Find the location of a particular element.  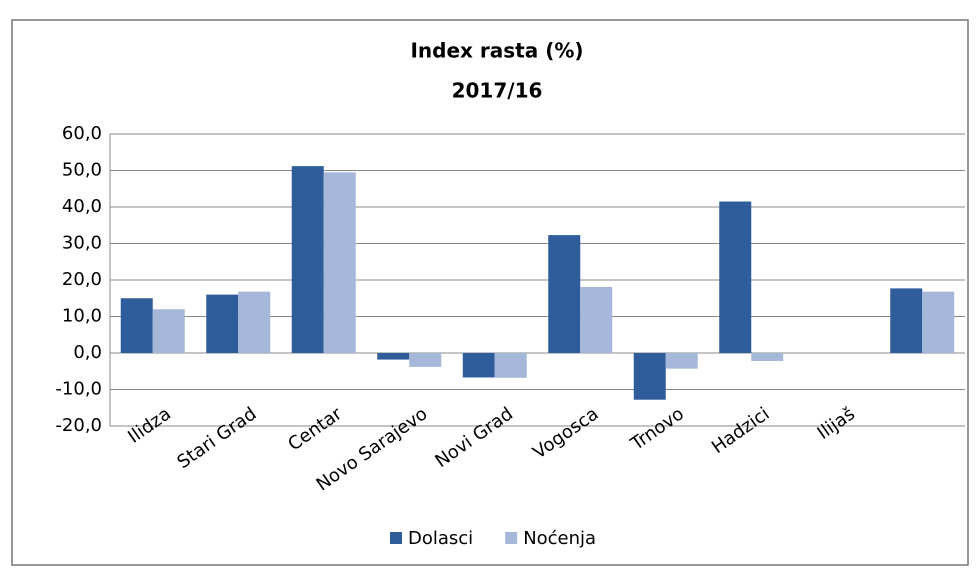

y-tick-label: -20,0 is located at coordinates (78, 425).